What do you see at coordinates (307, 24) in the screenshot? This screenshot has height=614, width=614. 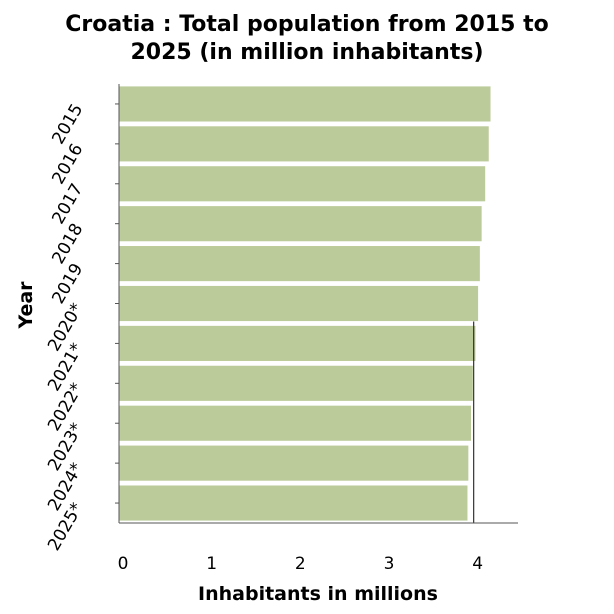 I see `chart-title-line-1: Croatia : Total population from 2015 to` at bounding box center [307, 24].